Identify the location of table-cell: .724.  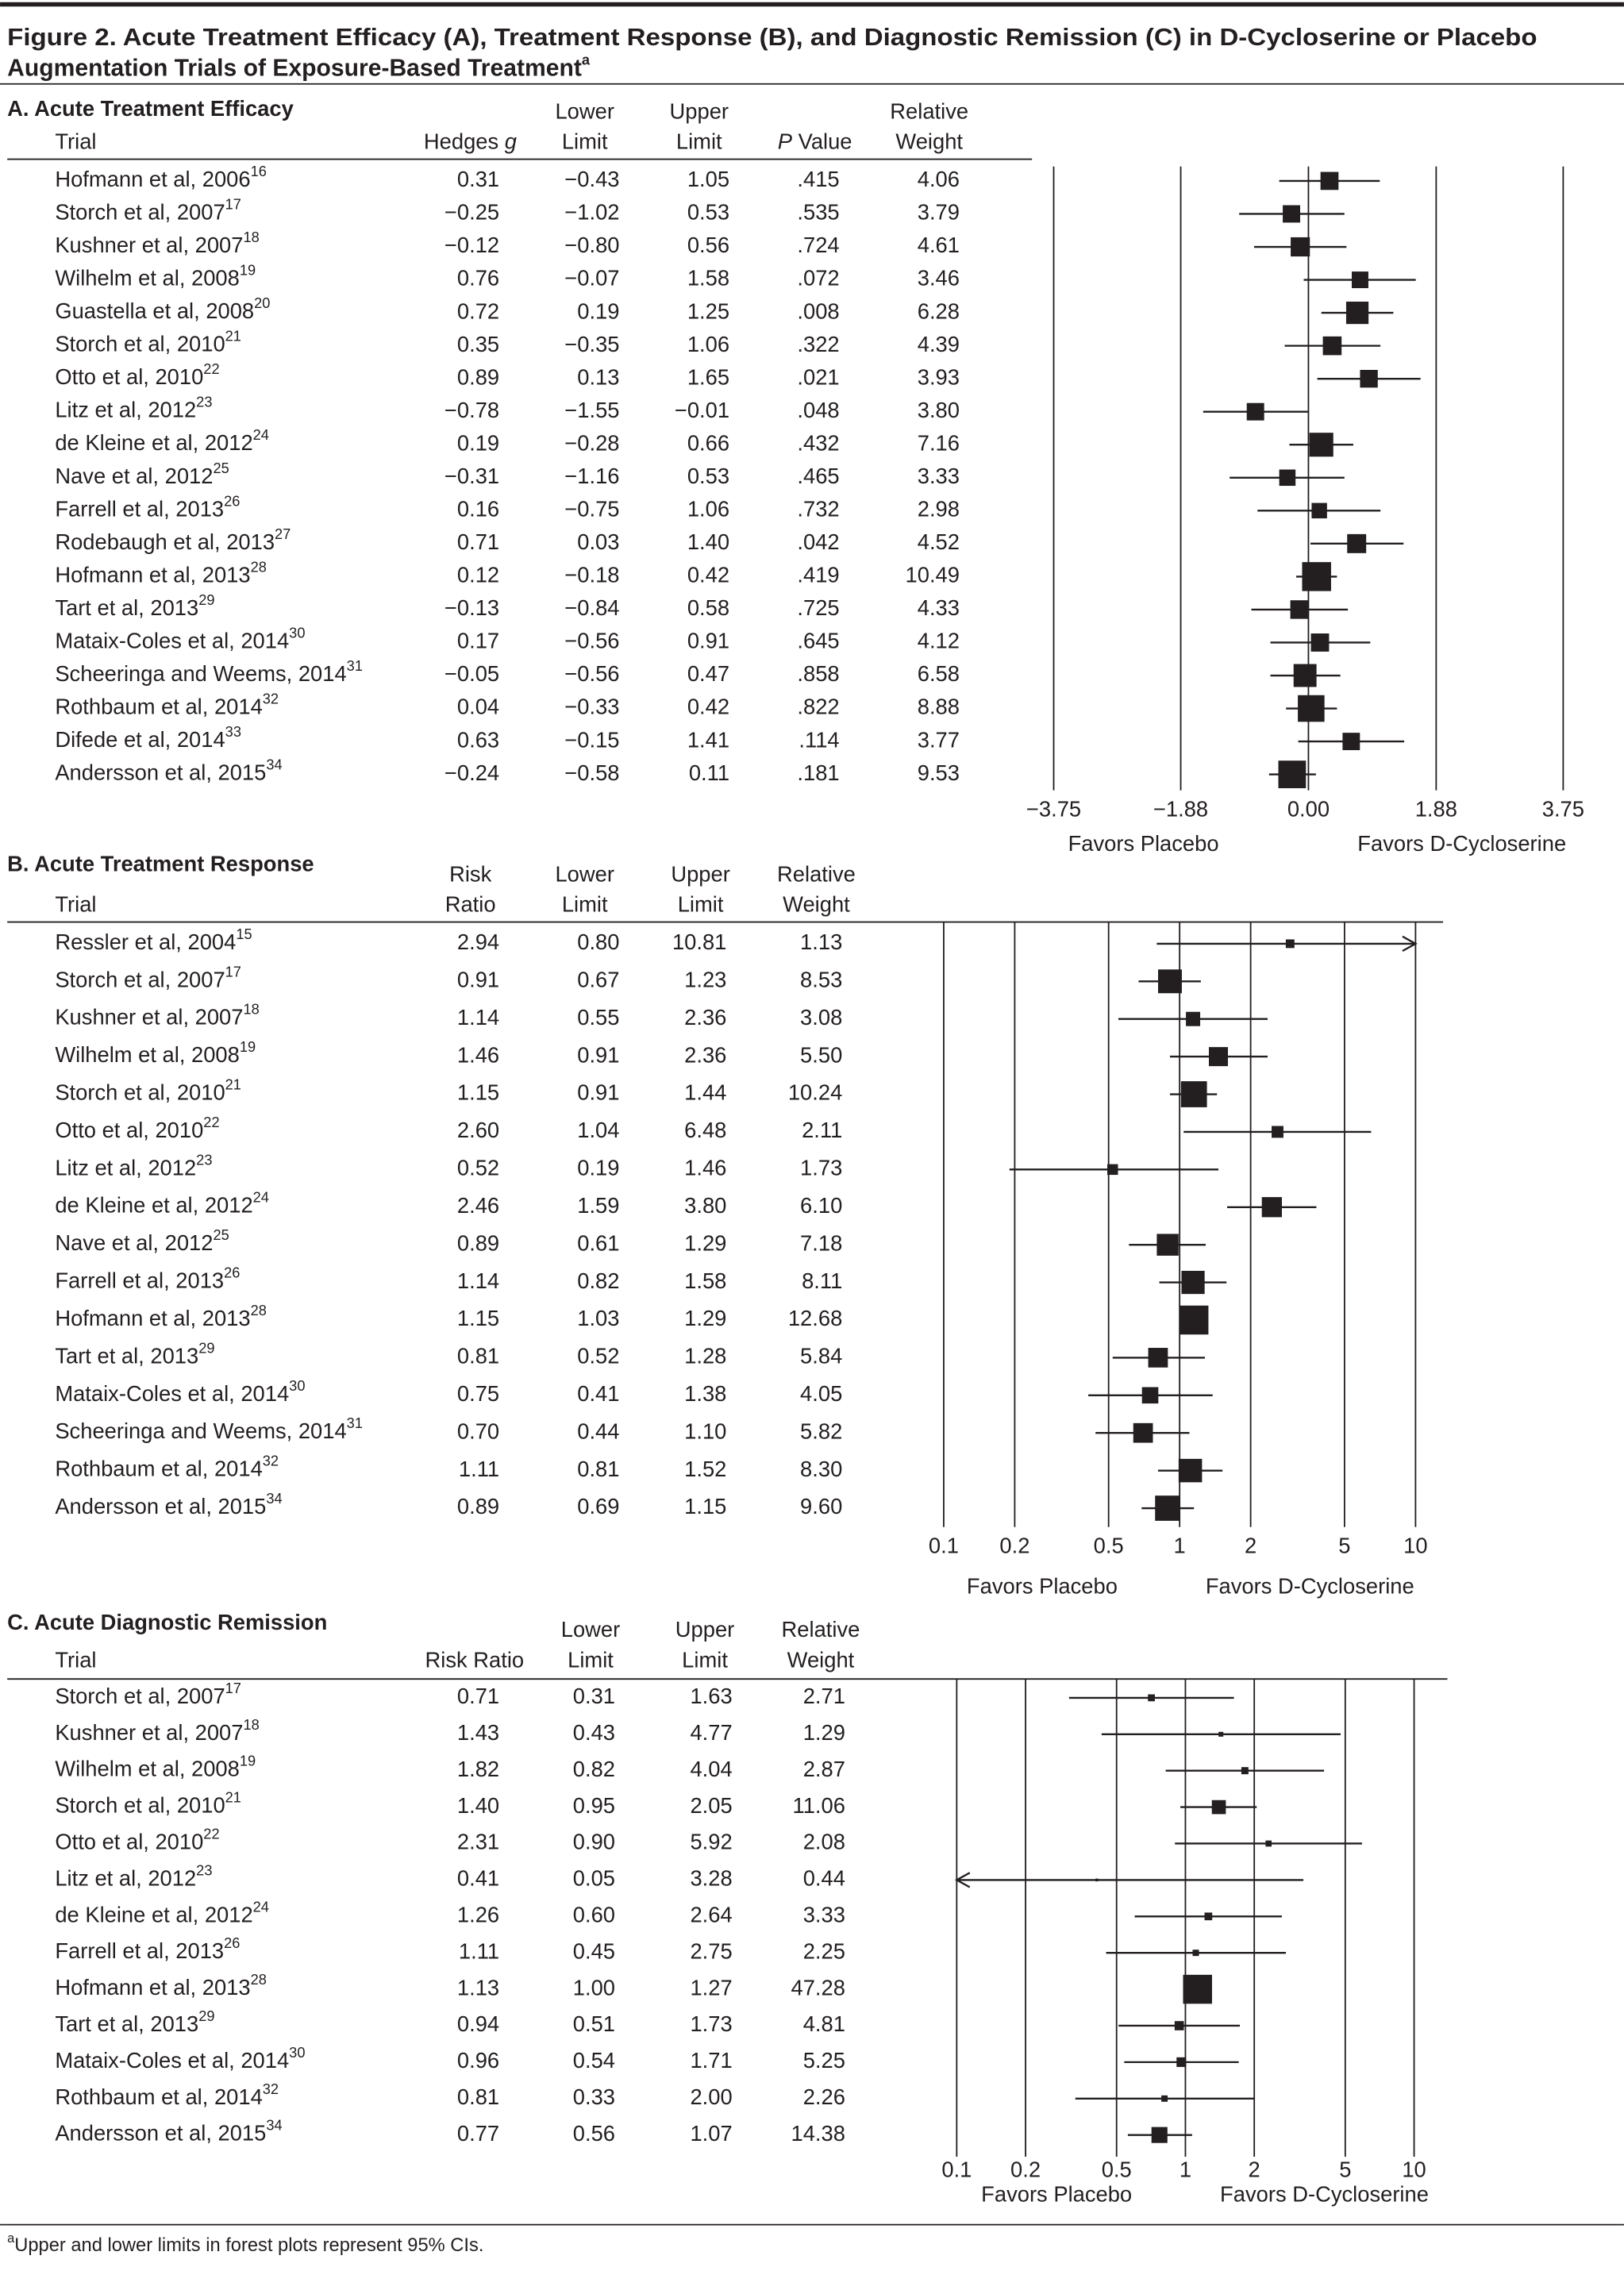
(818, 245).